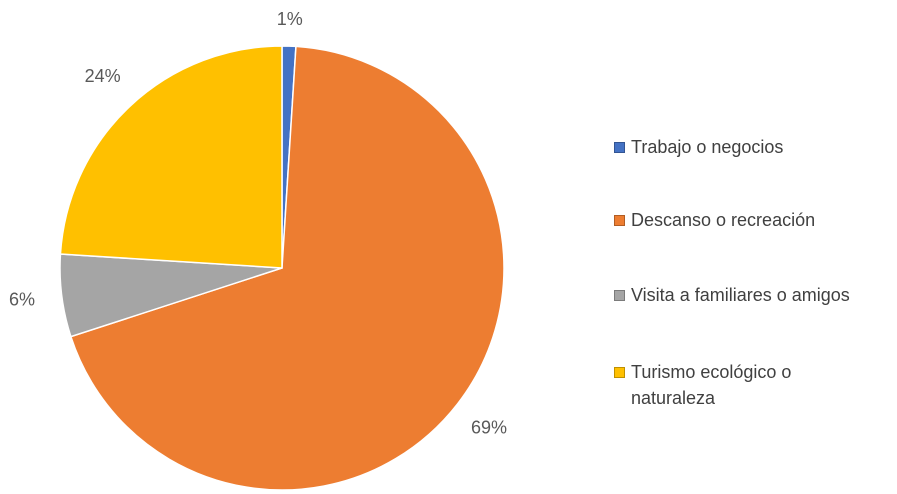 The width and height of the screenshot is (897, 494). I want to click on legend-item: Turismo ecológico o naturaleza, so click(749, 385).